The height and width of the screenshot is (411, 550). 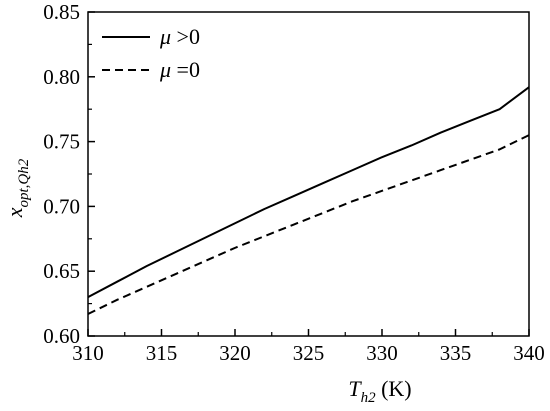 What do you see at coordinates (17, 188) in the screenshot?
I see `y-axis-title: xopt,Qh2` at bounding box center [17, 188].